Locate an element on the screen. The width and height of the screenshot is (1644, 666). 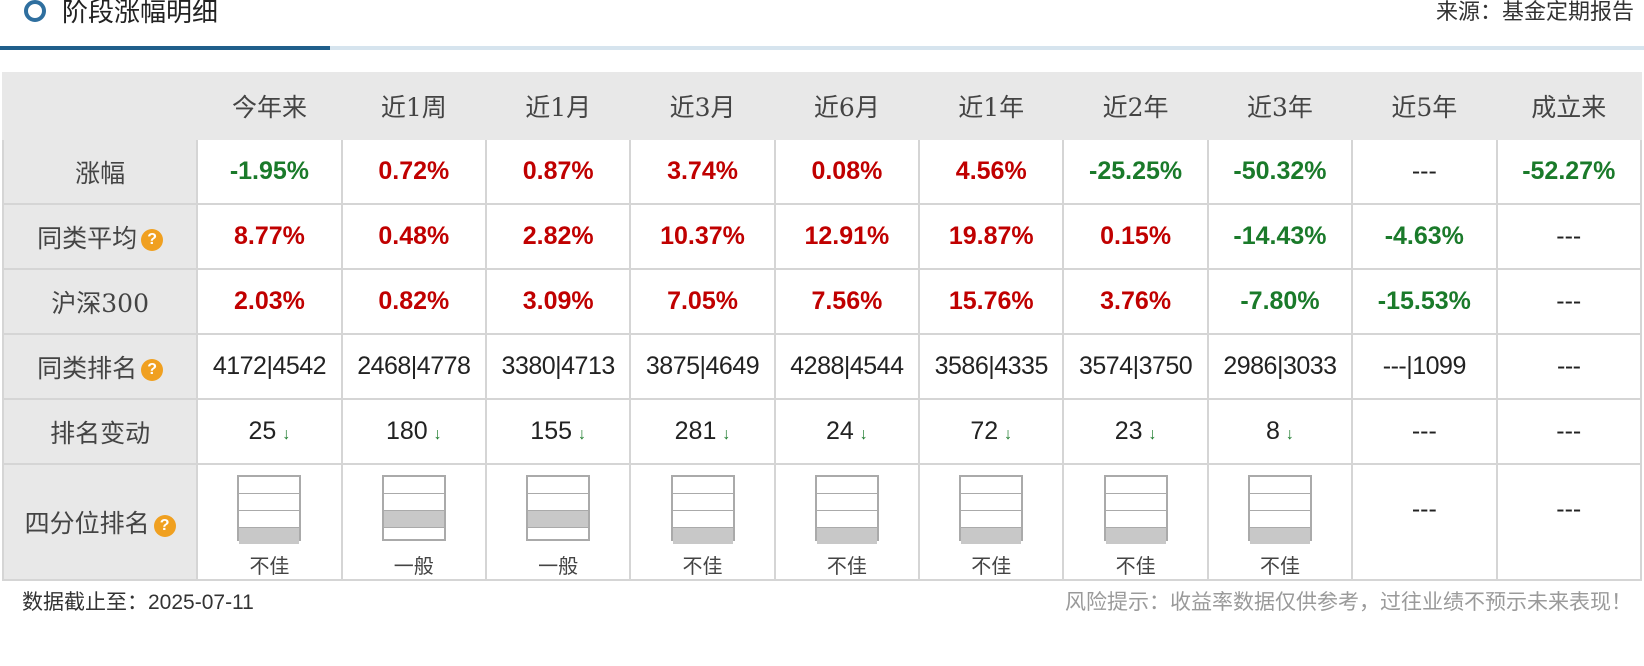
value-text: 0.72% is located at coordinates (414, 171).